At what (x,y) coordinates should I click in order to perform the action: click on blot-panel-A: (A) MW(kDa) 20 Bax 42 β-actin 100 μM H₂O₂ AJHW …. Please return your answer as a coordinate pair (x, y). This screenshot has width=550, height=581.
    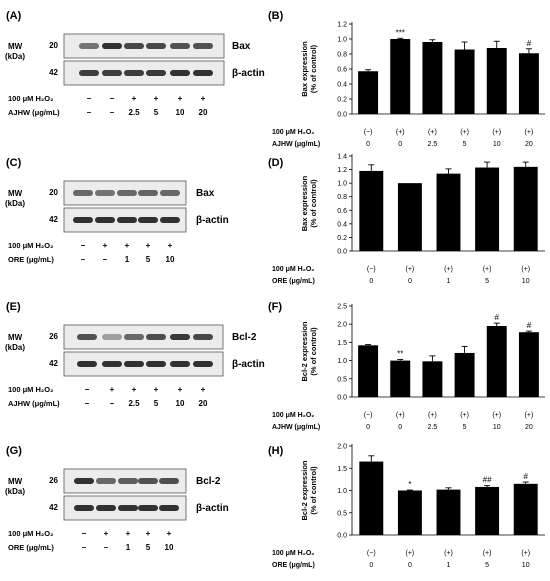
    Looking at the image, I should click on (135, 63).